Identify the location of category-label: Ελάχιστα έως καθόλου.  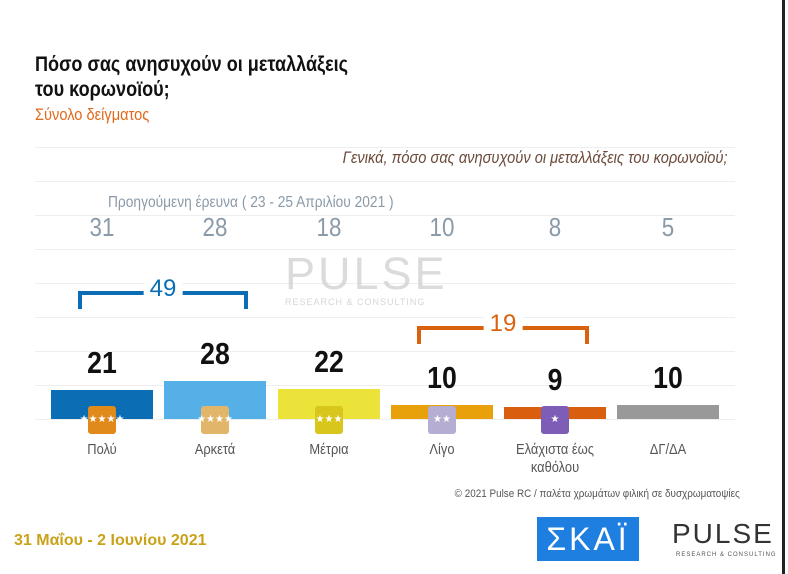
(555, 458).